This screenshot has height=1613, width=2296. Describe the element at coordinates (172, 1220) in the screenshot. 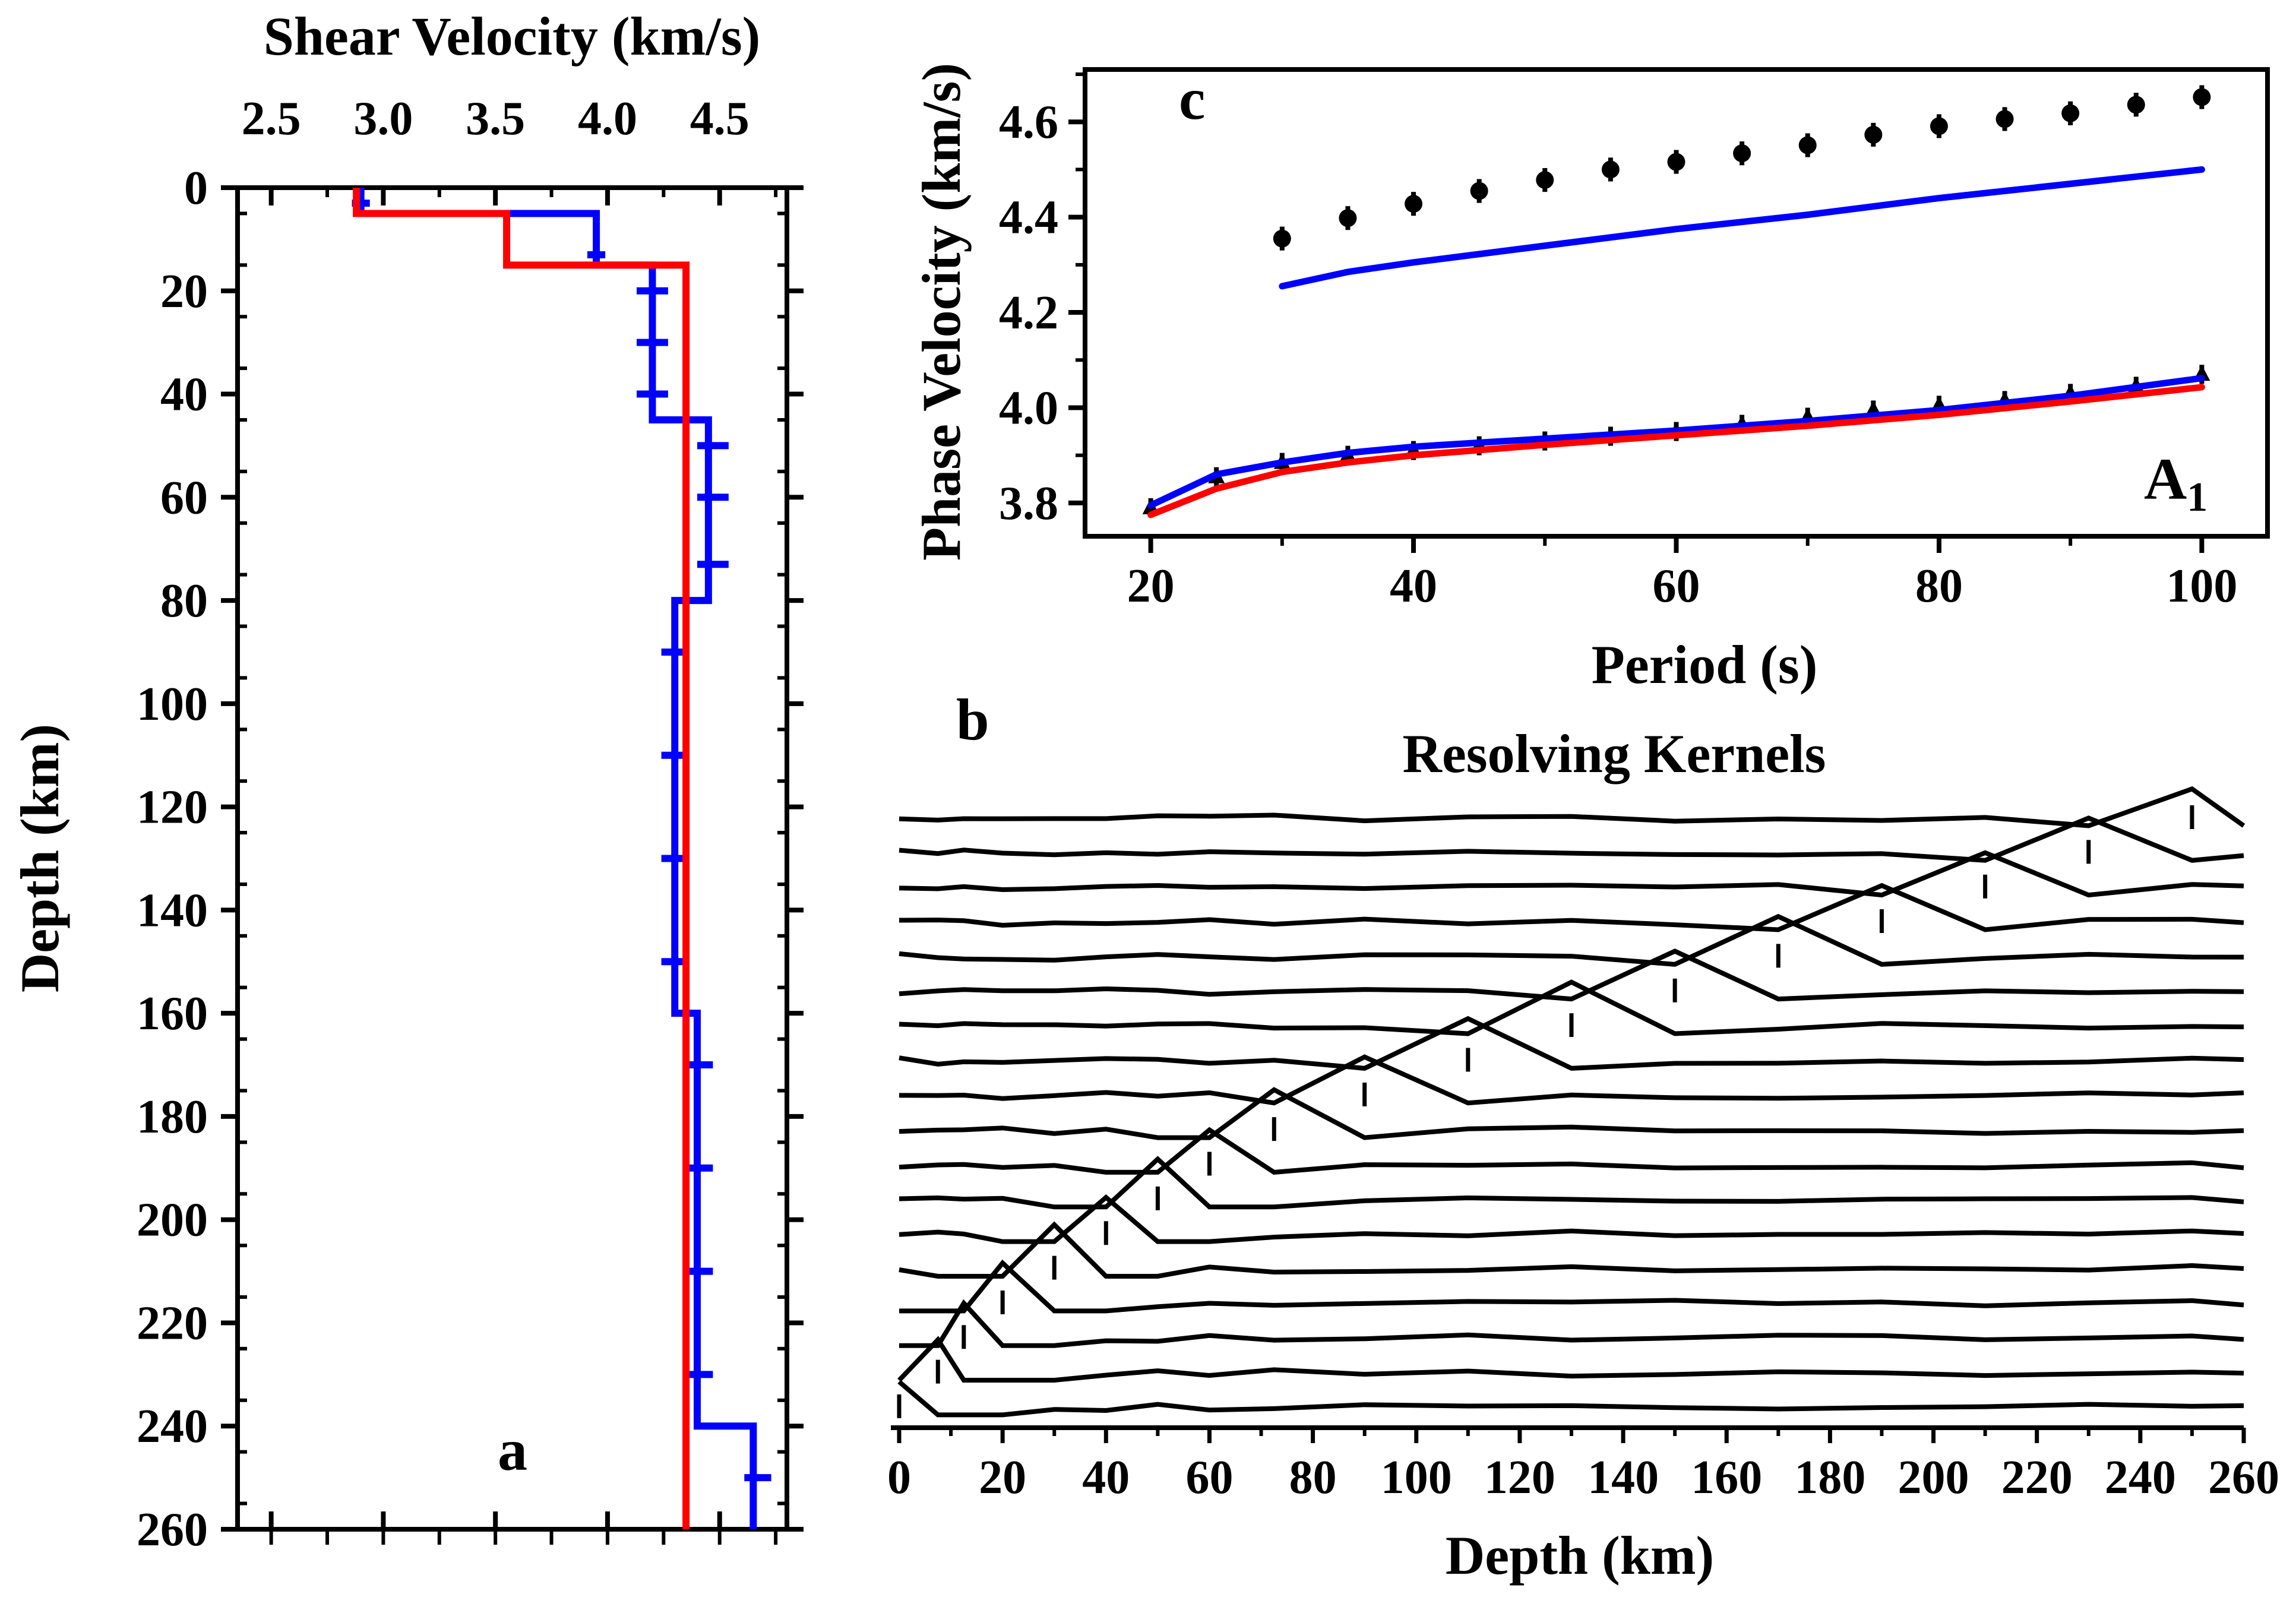

I see `a-y-tick-label: 200` at that location.